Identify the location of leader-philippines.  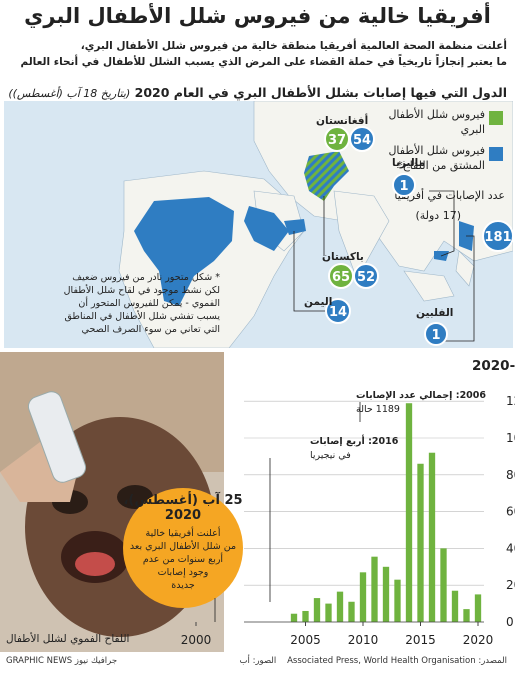
(459, 288).